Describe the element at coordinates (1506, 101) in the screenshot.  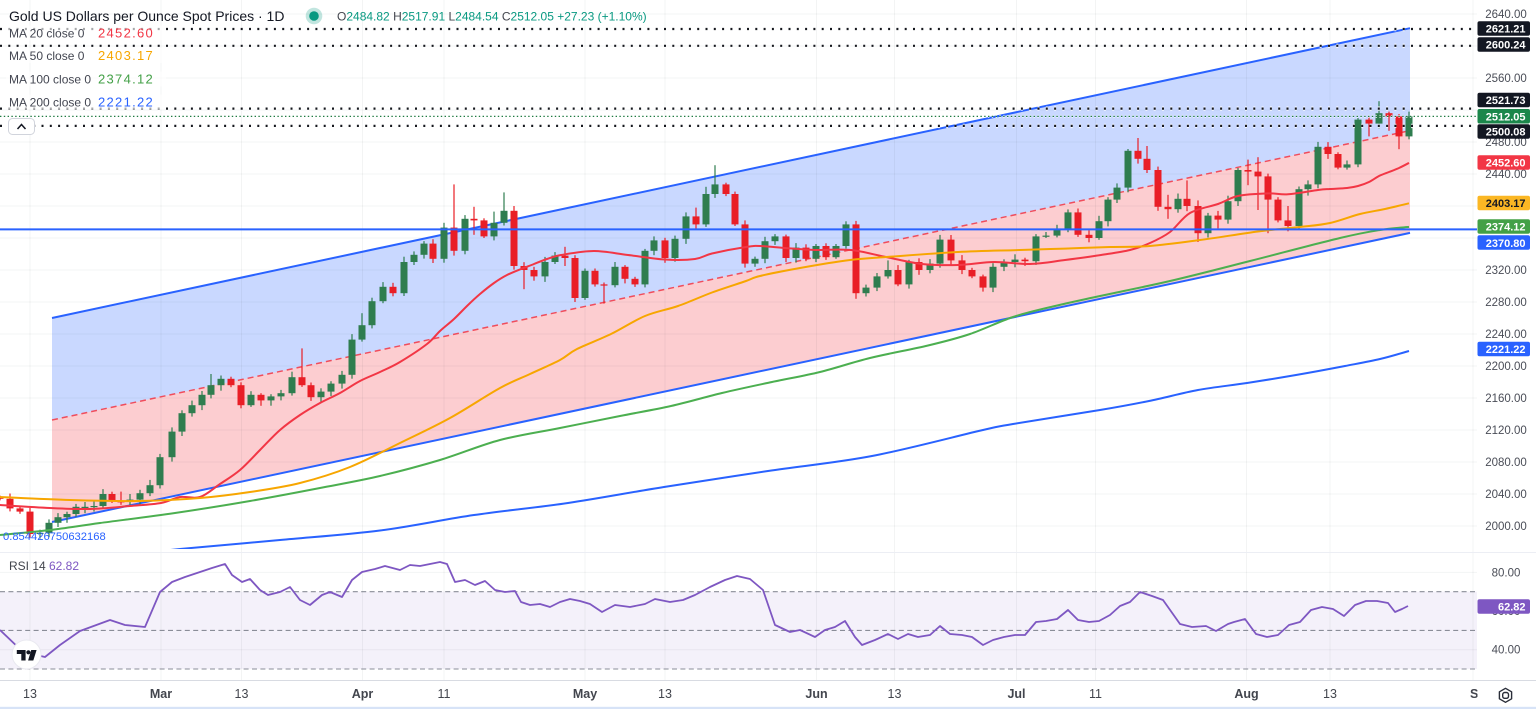
I see `svg-text: 2521.73` at that location.